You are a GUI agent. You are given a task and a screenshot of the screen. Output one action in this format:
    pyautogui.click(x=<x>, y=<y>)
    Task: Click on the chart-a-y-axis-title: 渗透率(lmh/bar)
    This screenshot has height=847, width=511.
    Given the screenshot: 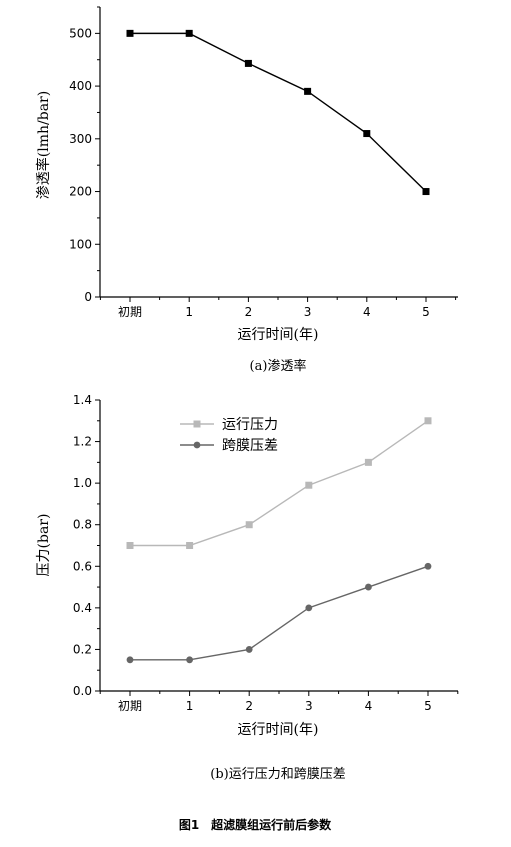 What is the action you would take?
    pyautogui.click(x=43, y=145)
    